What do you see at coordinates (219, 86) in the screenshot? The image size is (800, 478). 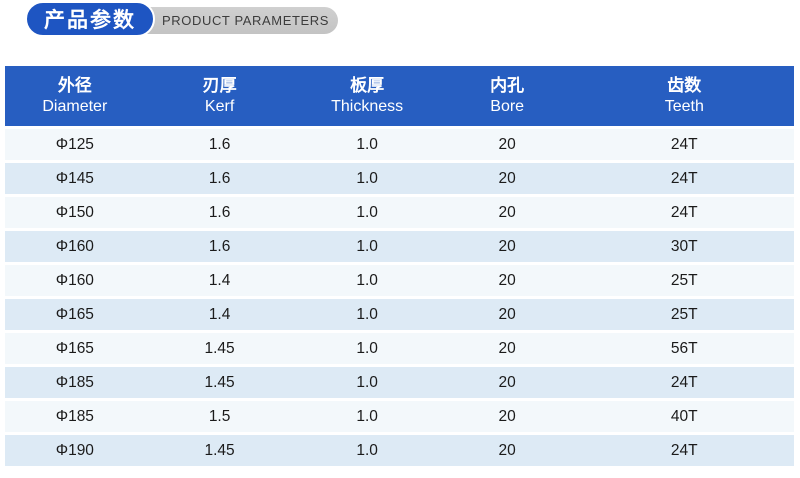 I see `header-label-cn: 刃厚` at bounding box center [219, 86].